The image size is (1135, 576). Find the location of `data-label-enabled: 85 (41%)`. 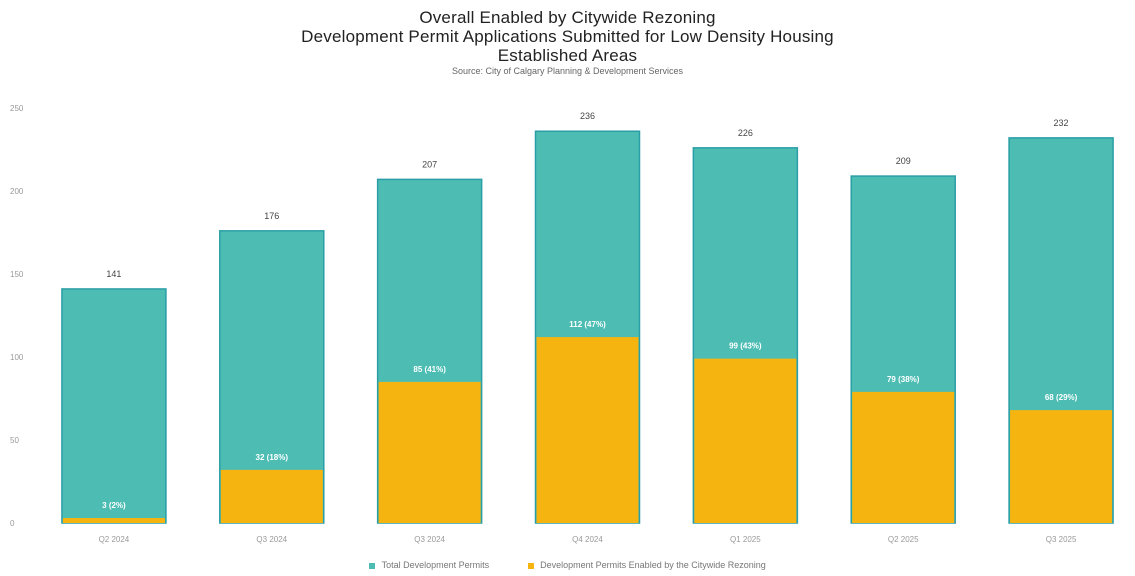

data-label-enabled: 85 (41%) is located at coordinates (429, 369).